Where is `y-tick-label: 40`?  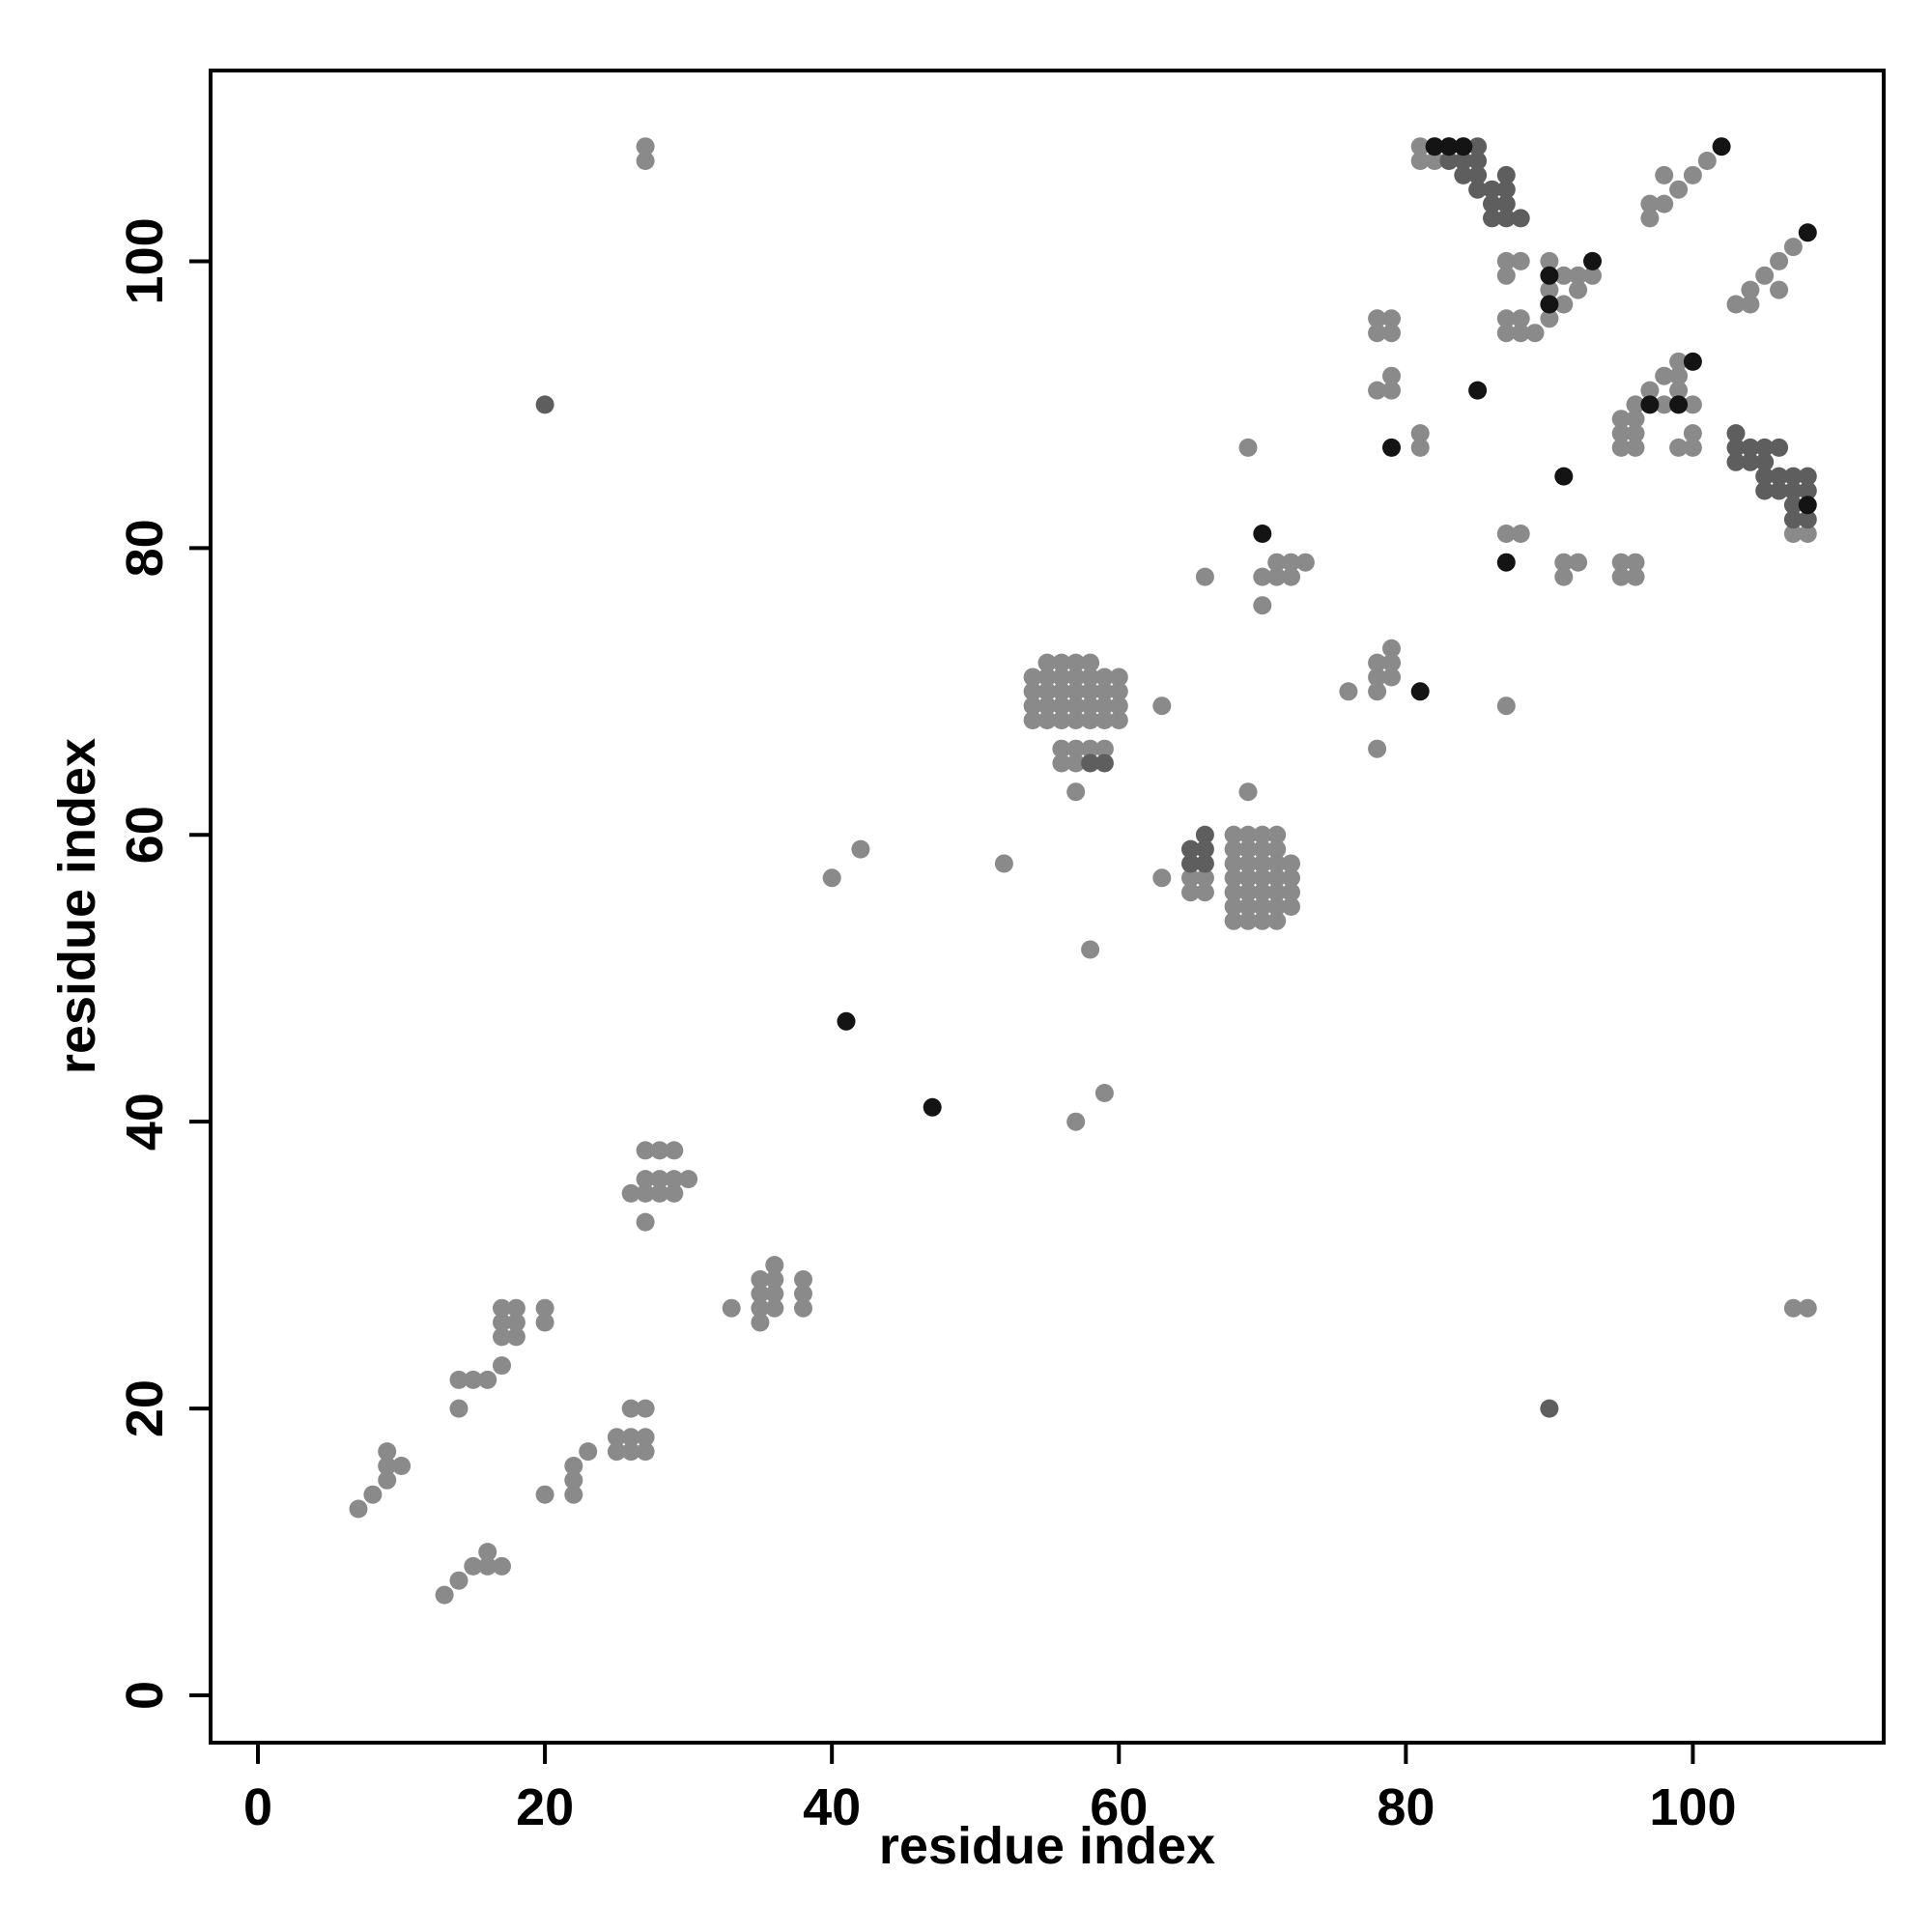 y-tick-label: 40 is located at coordinates (145, 1122).